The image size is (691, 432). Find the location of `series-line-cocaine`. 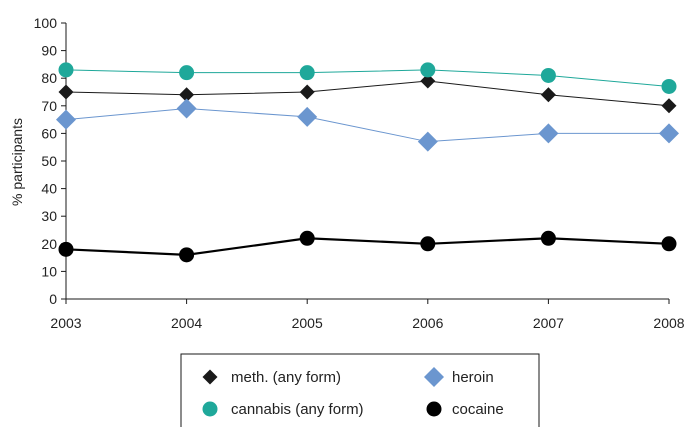

series-line-cocaine is located at coordinates (367, 246).